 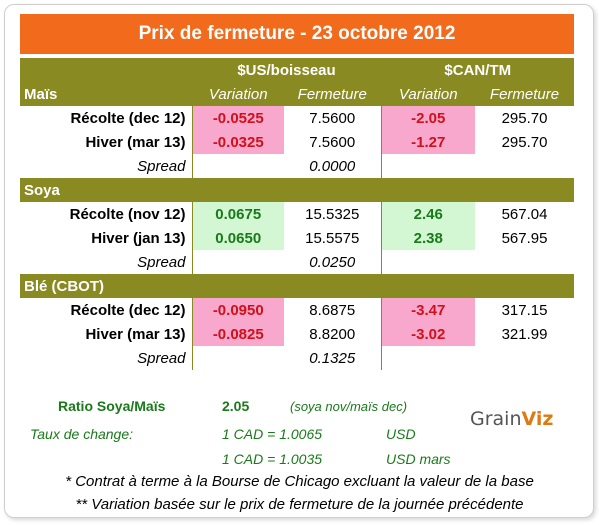 What do you see at coordinates (297, 262) in the screenshot?
I see `spread-row: Spread 0.0250` at bounding box center [297, 262].